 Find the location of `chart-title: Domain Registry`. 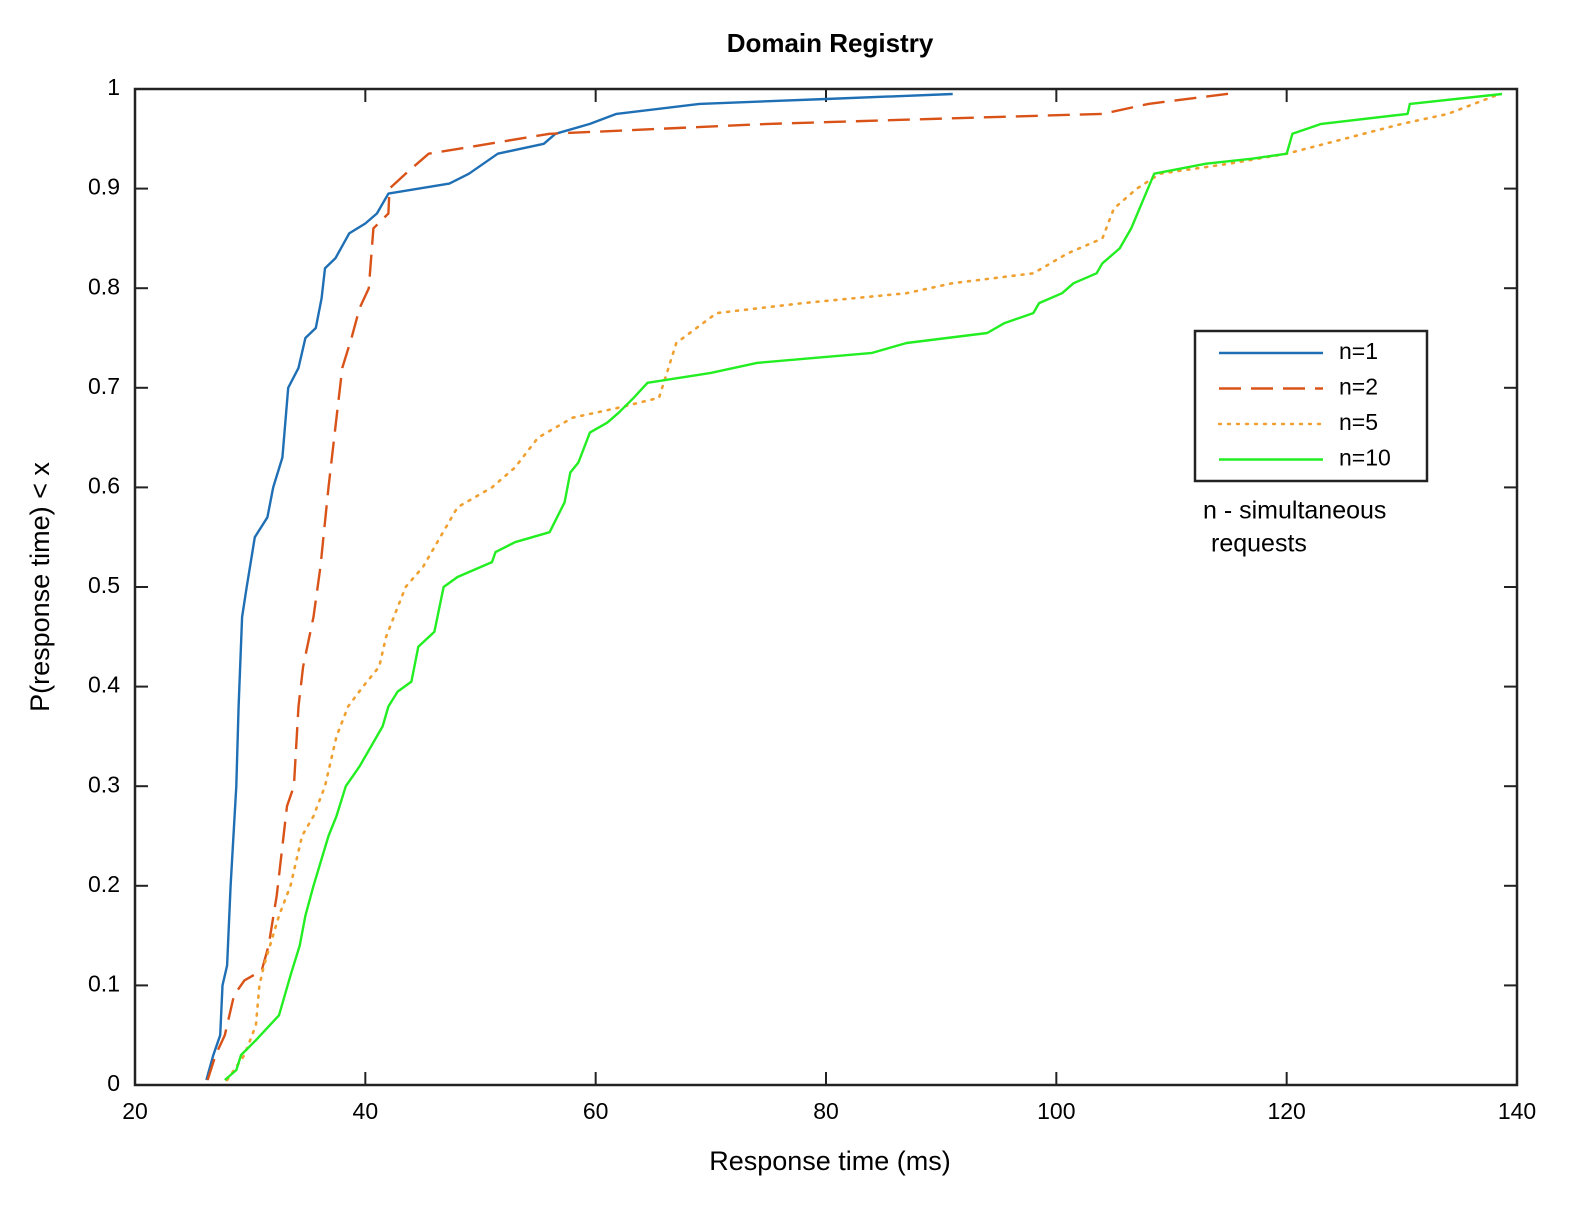

chart-title: Domain Registry is located at coordinates (830, 43).